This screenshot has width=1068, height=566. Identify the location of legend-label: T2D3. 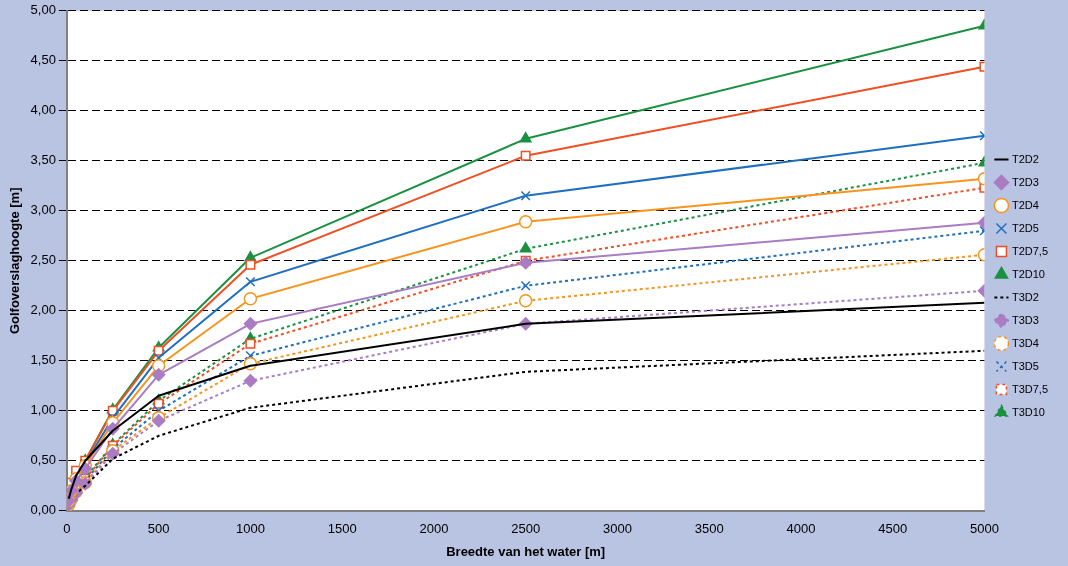
(1025, 181).